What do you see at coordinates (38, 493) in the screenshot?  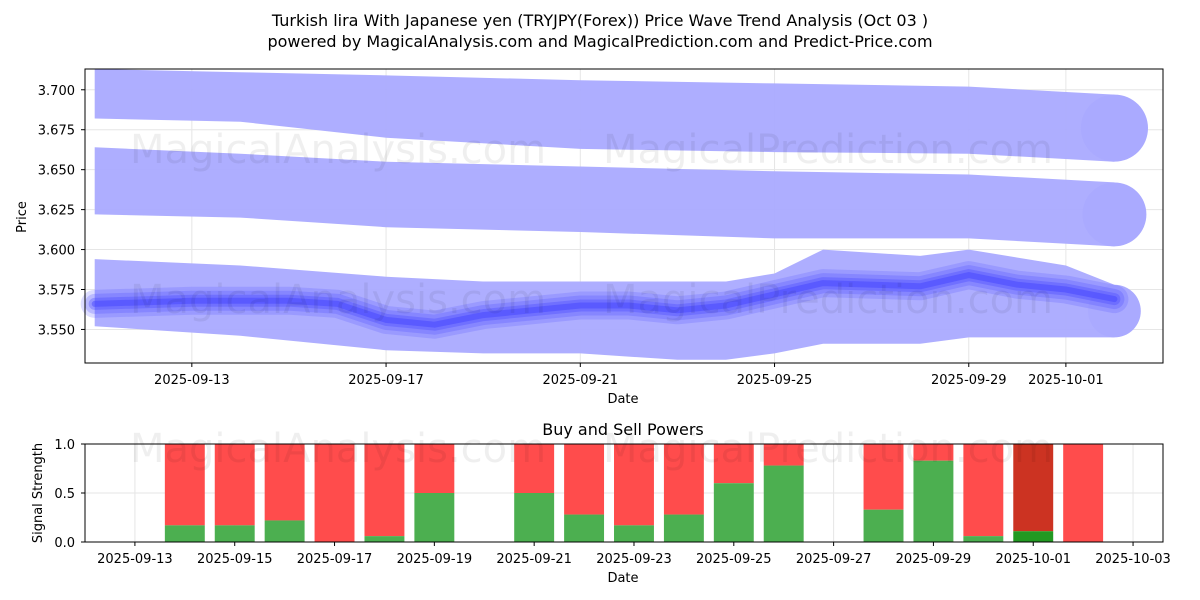 I see `signal-y-axis-label: Signal Strength` at bounding box center [38, 493].